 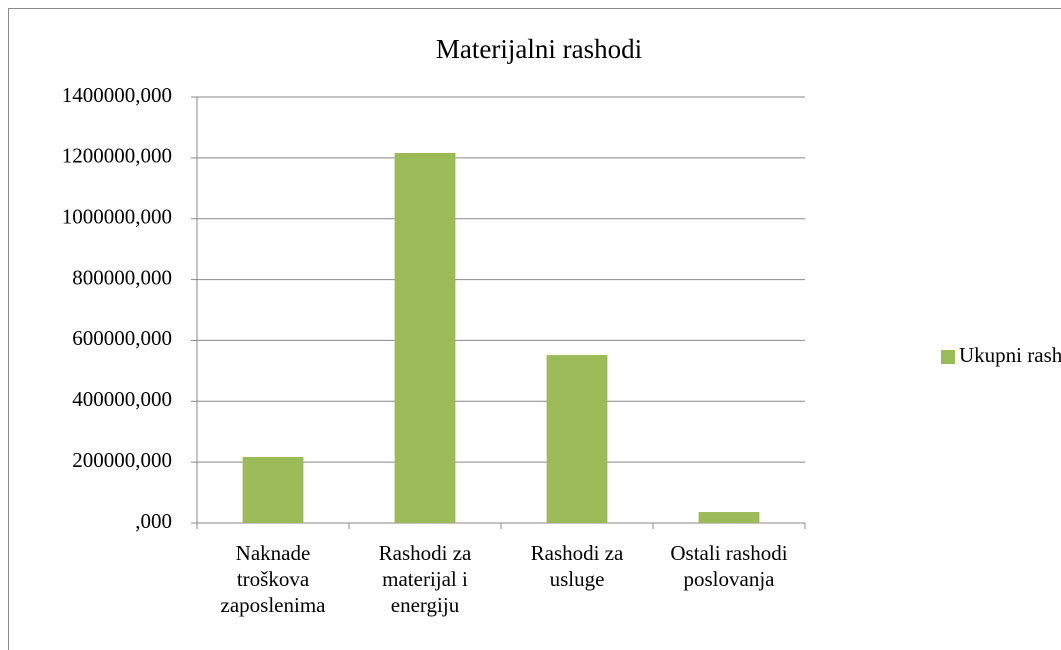 What do you see at coordinates (273, 579) in the screenshot?
I see `x-tick-label: Naknade troškova zaposlenima` at bounding box center [273, 579].